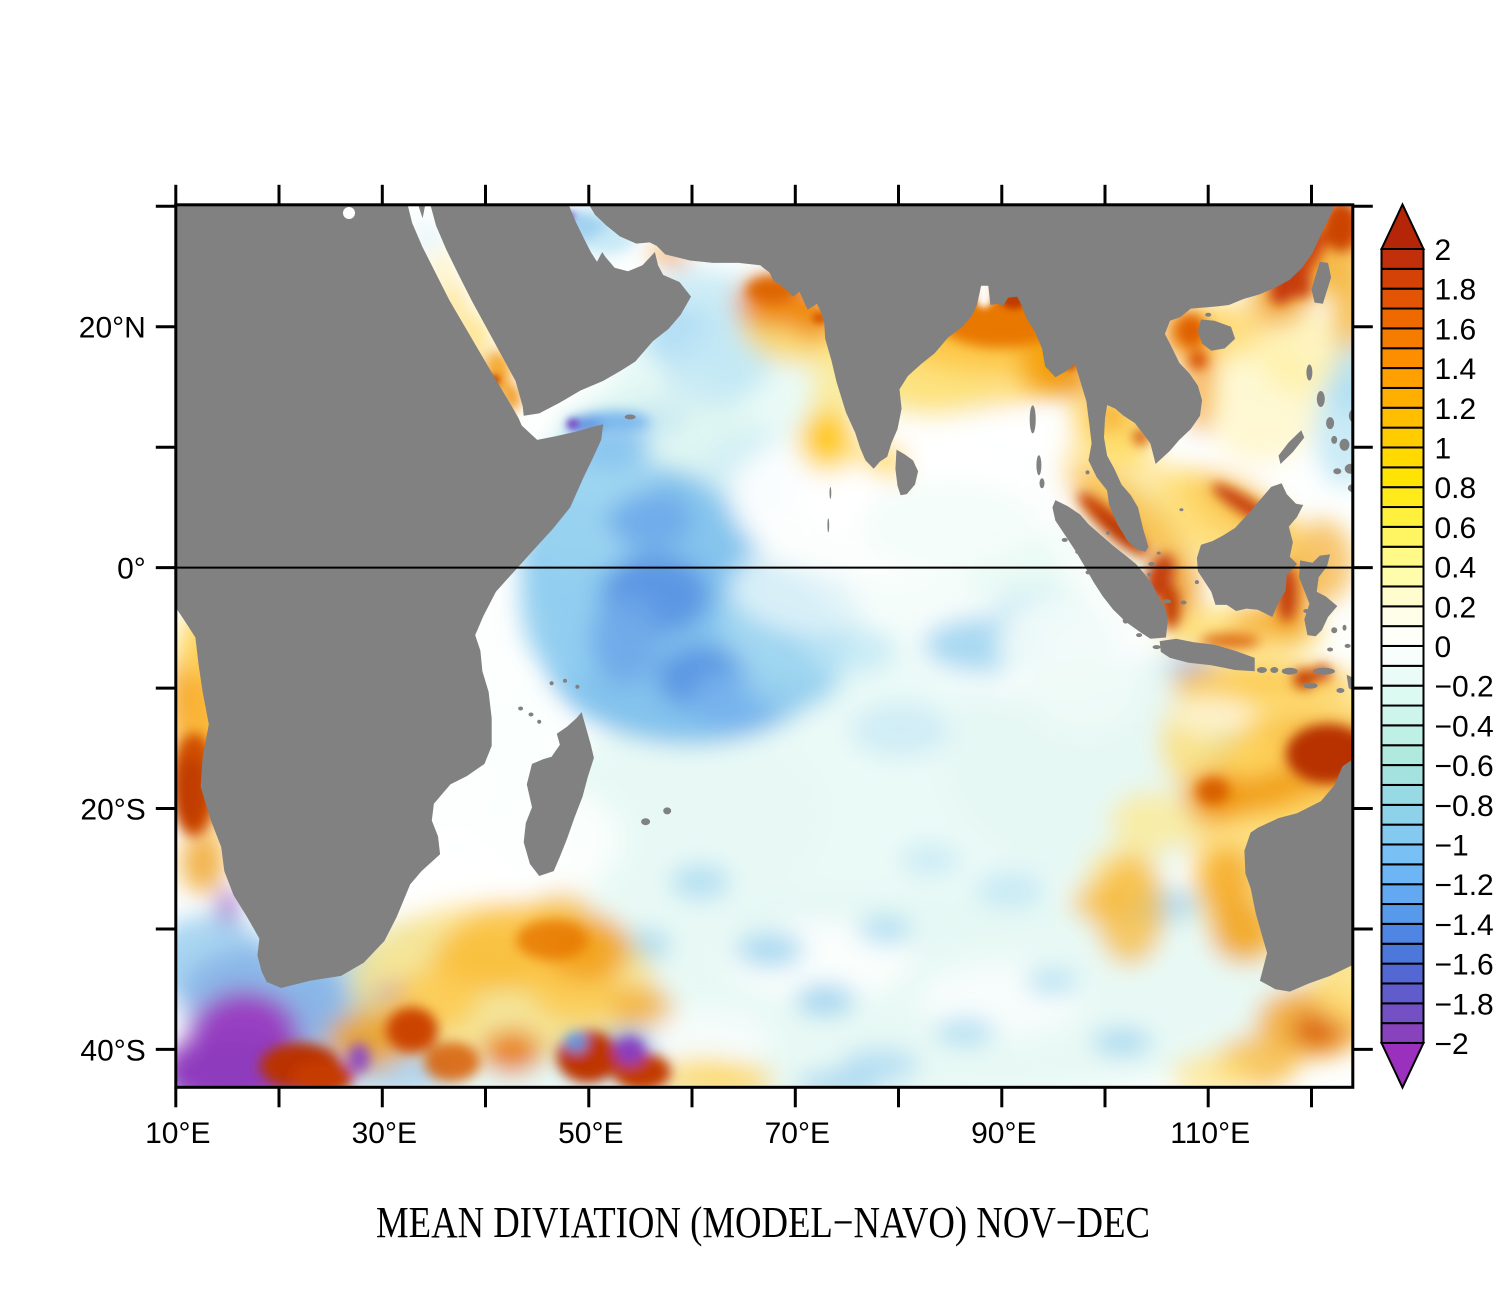  I want to click on svg-text: 110°E, so click(1210, 1133).